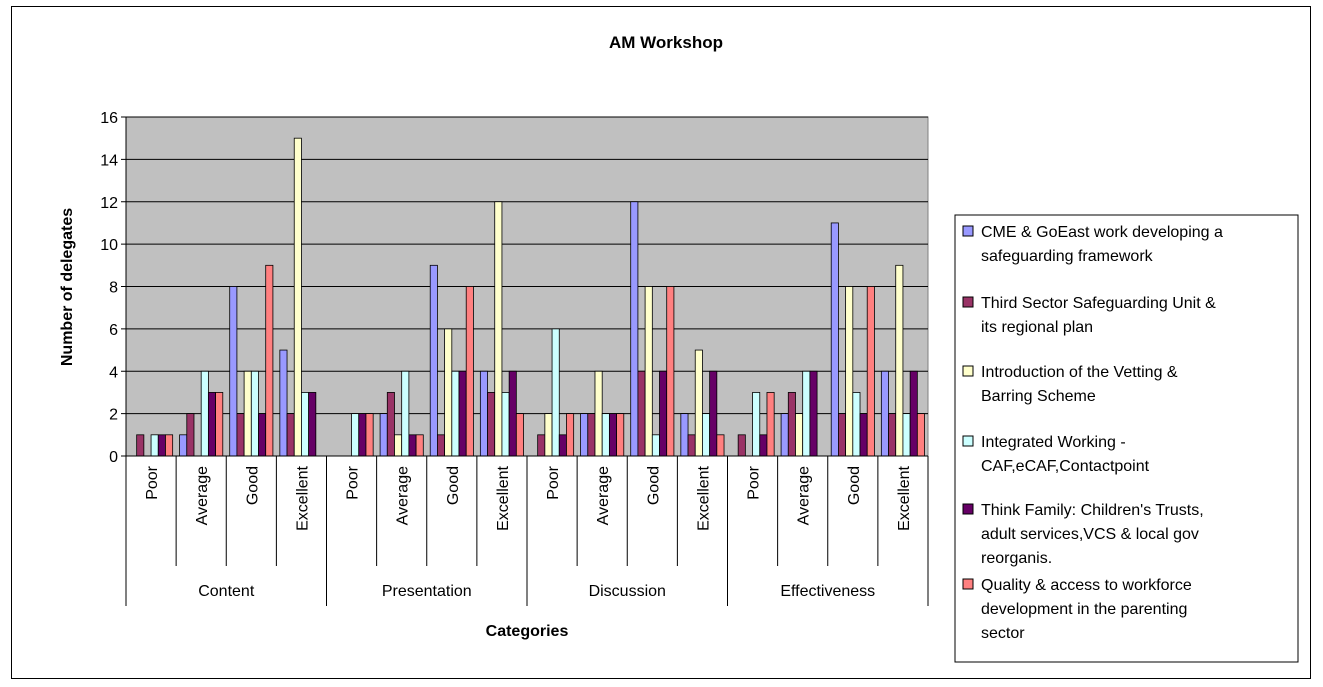 The height and width of the screenshot is (687, 1323). I want to click on y-tick-label: 12, so click(109, 203).